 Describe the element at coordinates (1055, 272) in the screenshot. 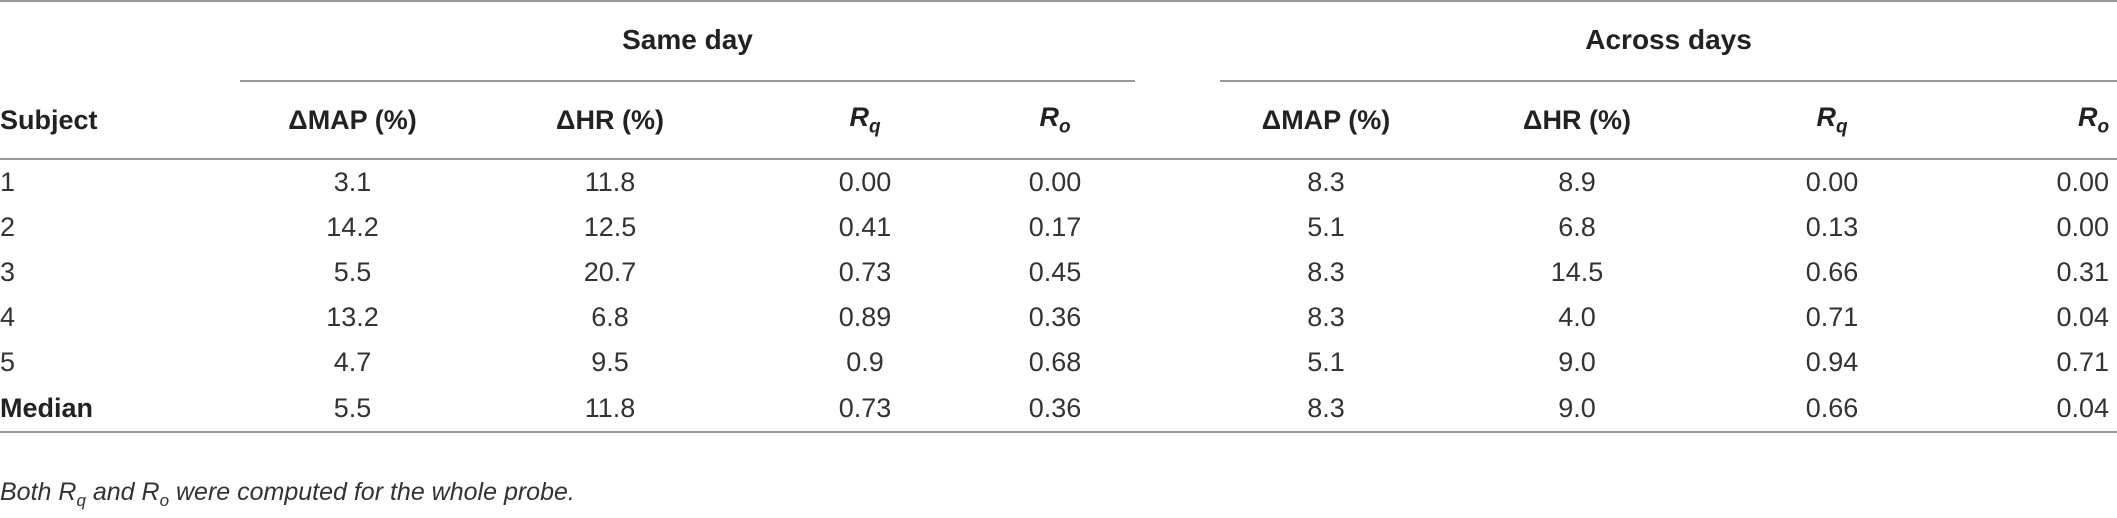

I see `cell-same-day-ro: 0.45` at that location.